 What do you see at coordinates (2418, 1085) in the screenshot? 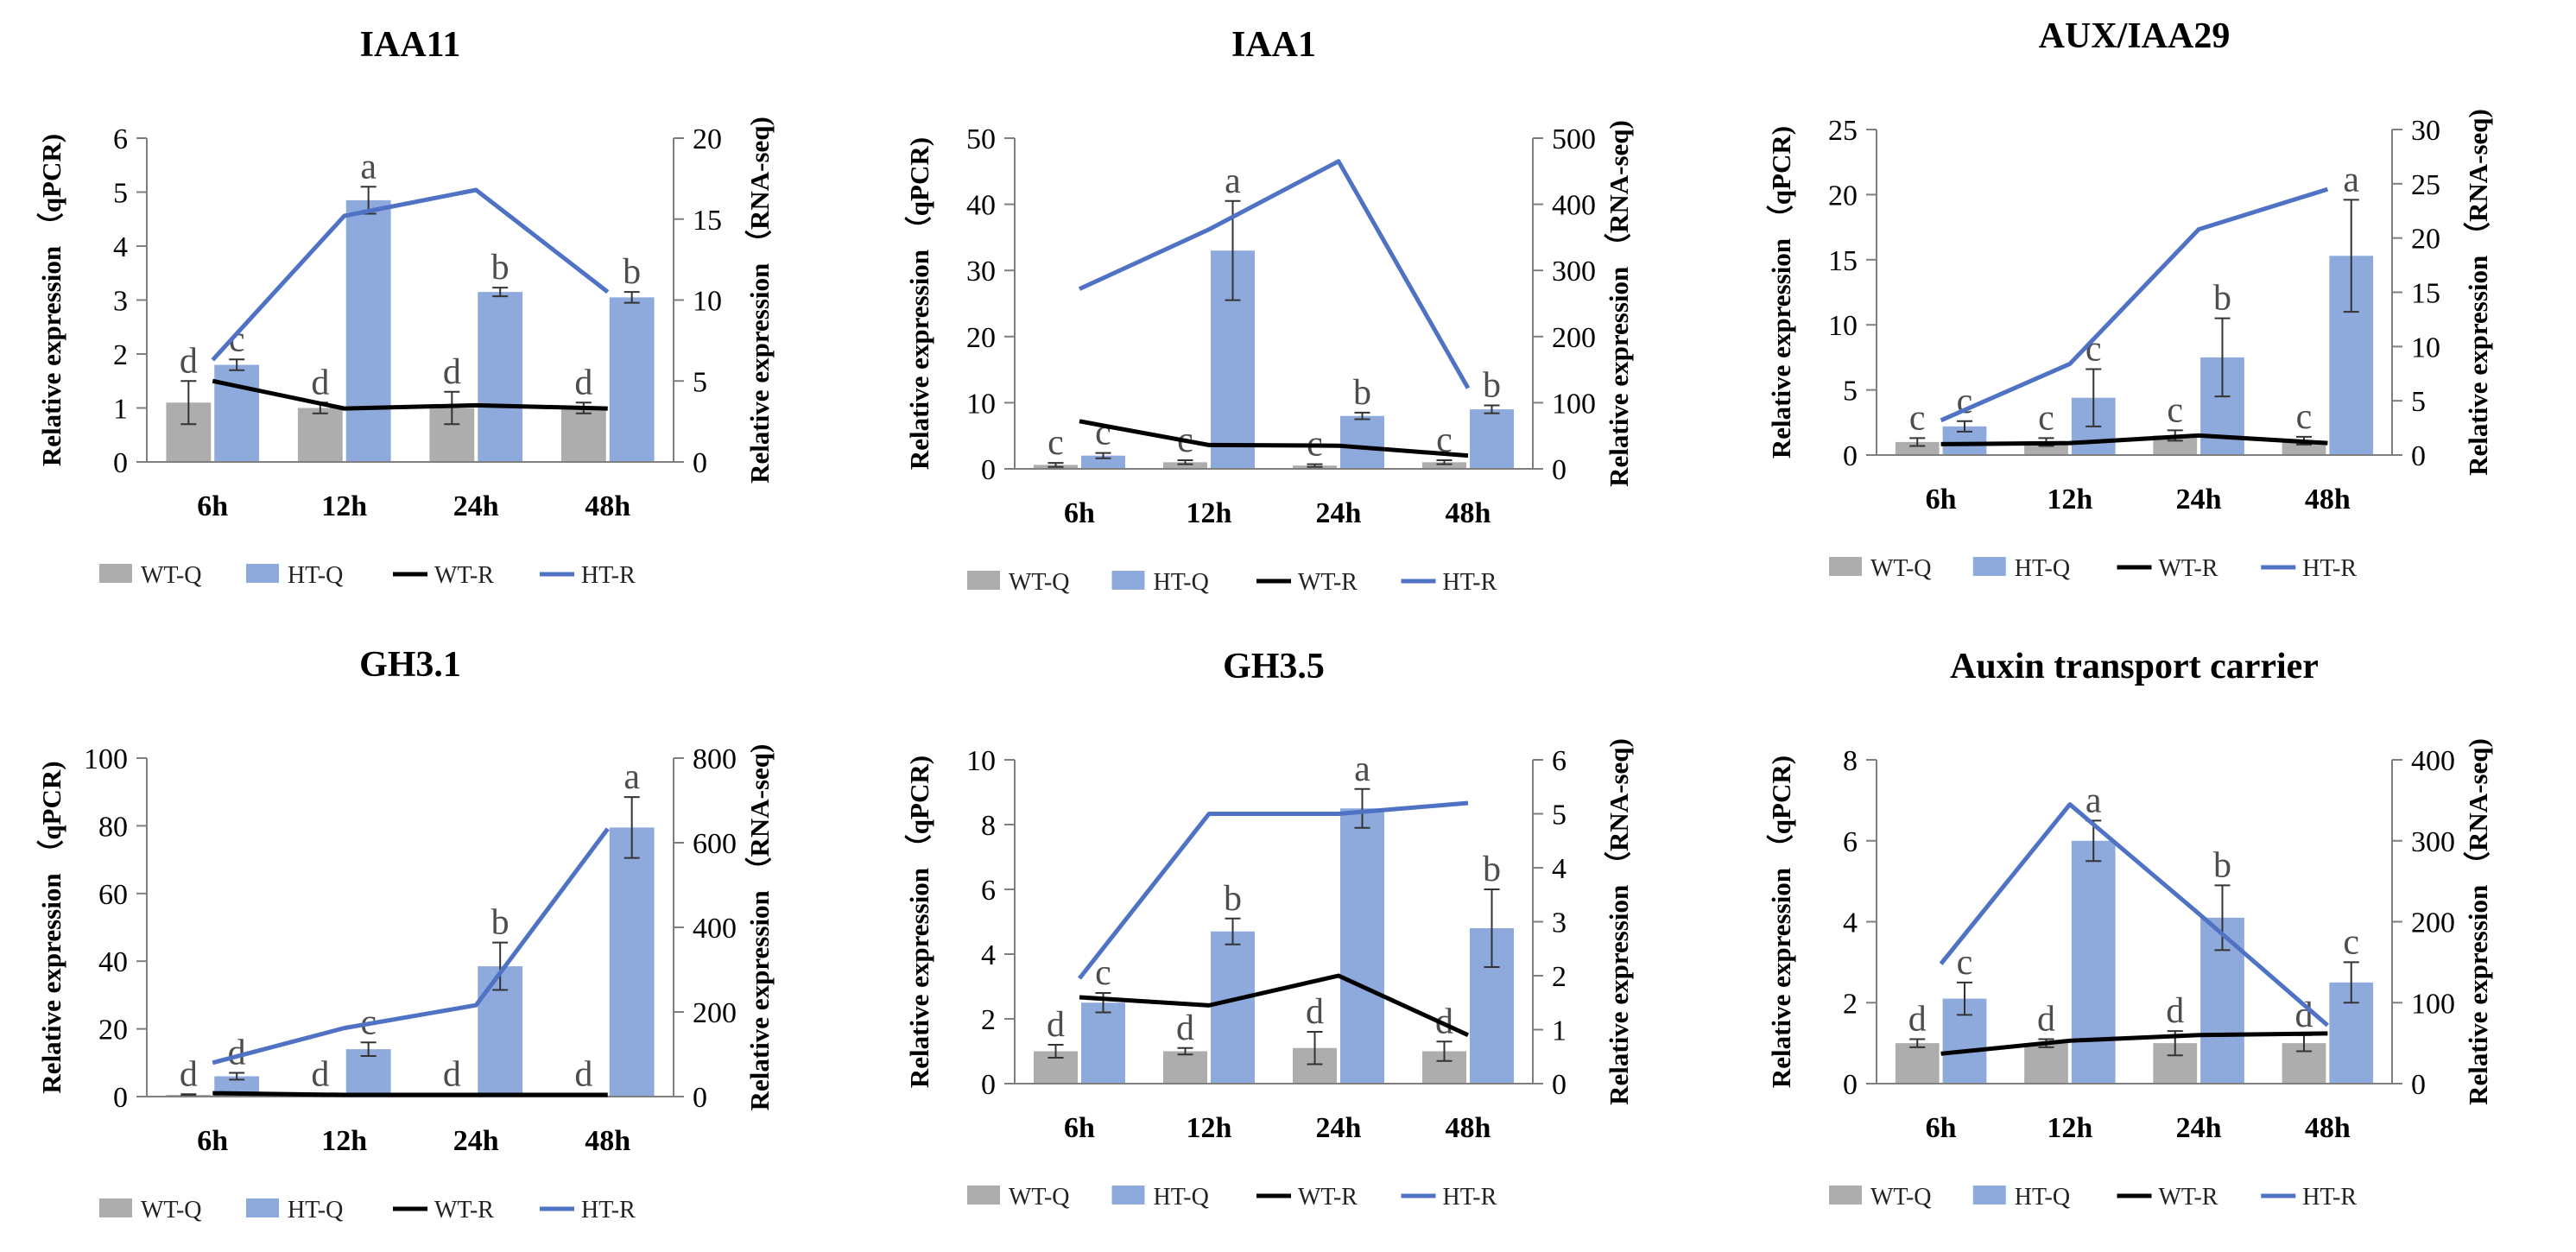
I see `right-tick-label: 0` at bounding box center [2418, 1085].